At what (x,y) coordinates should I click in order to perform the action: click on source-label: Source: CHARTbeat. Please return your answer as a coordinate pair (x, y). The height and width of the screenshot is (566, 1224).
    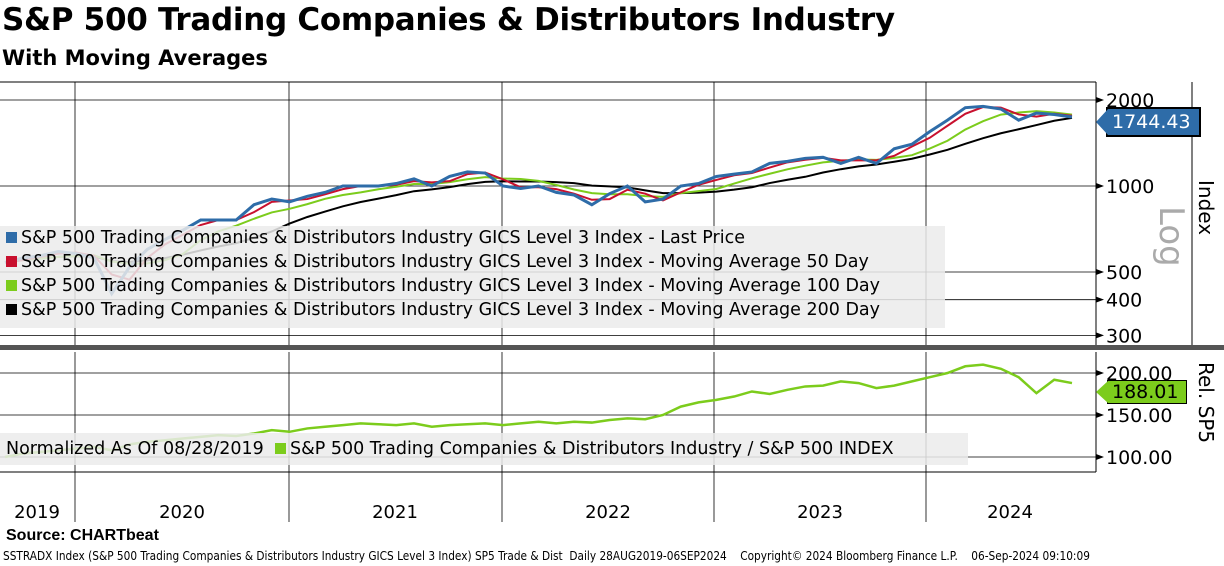
    Looking at the image, I should click on (82, 535).